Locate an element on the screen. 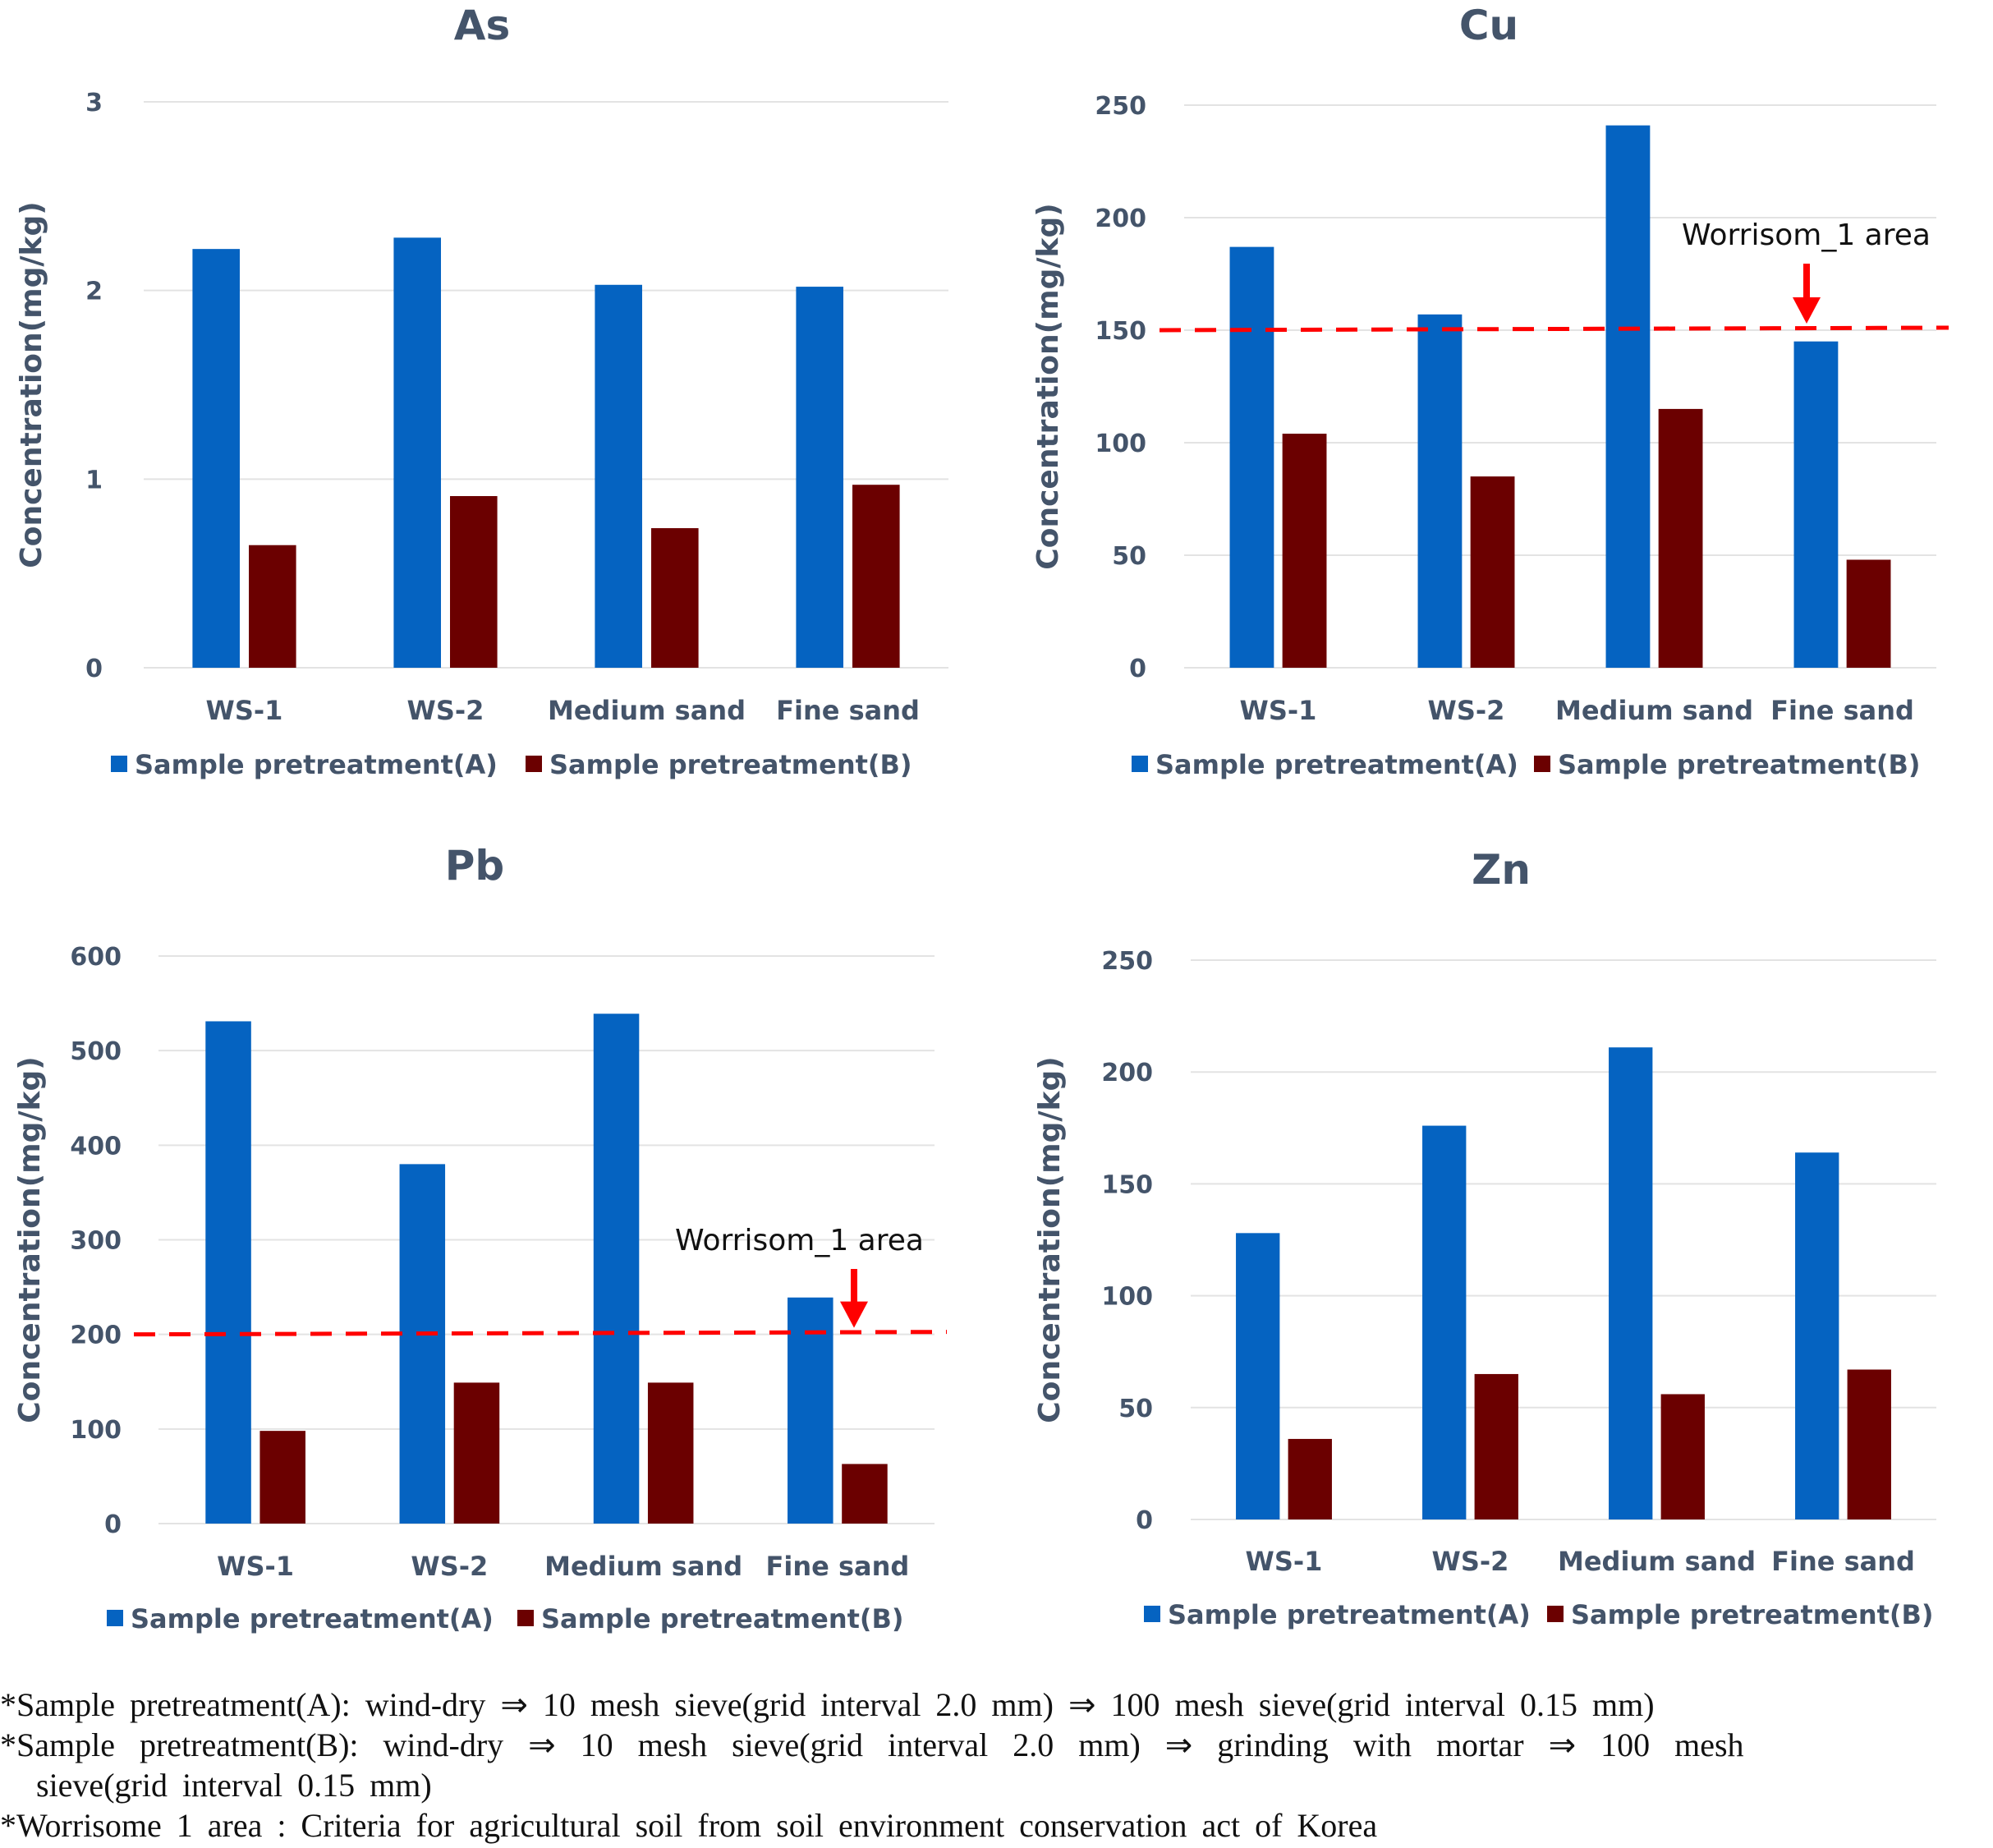  y-tick-label: 1 is located at coordinates (94, 480).